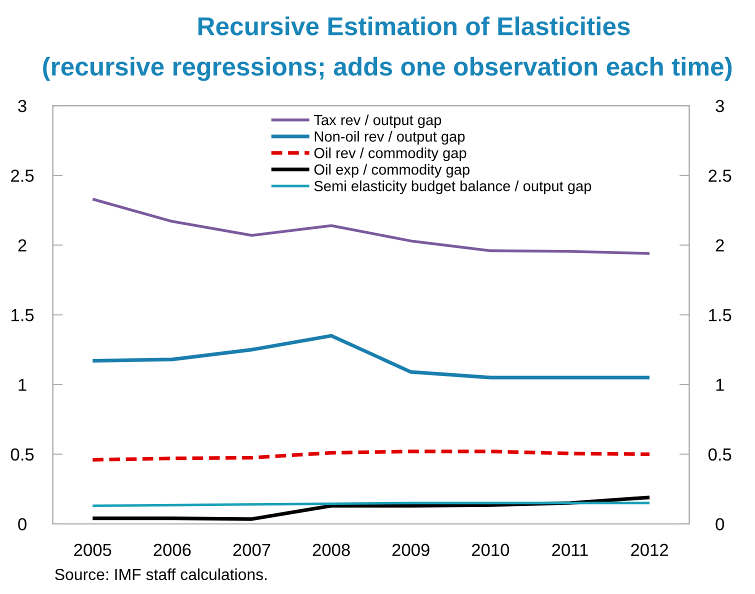 The height and width of the screenshot is (594, 755). I want to click on y2-tick-label: 0, so click(720, 524).